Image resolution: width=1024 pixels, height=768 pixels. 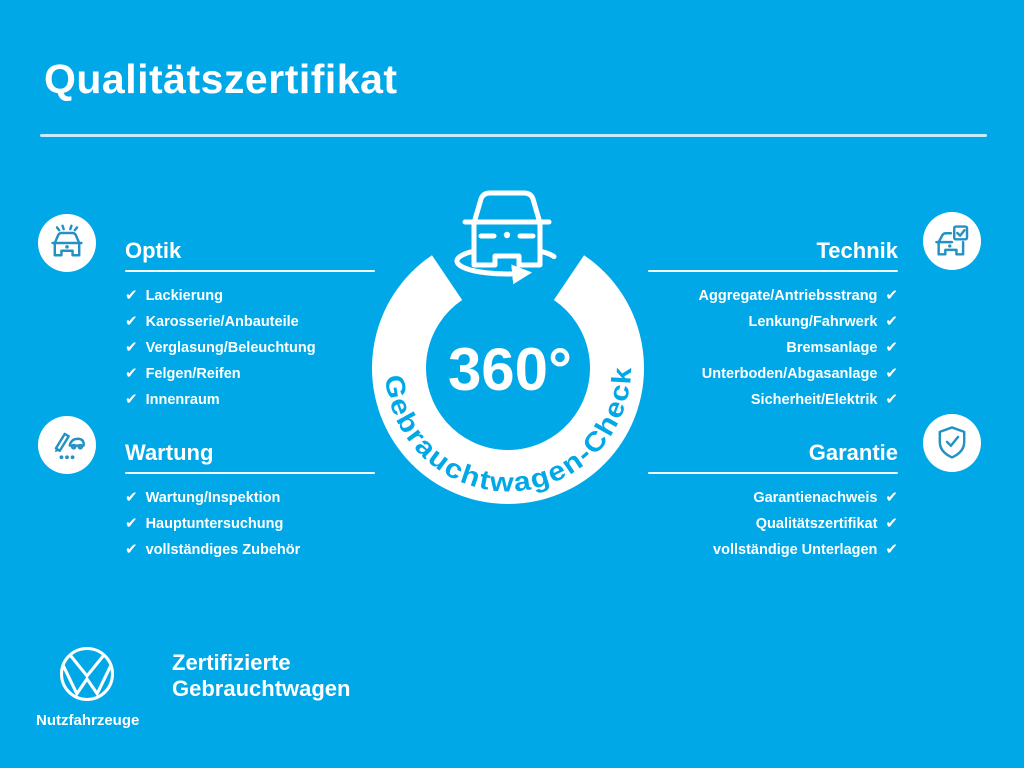 What do you see at coordinates (223, 550) in the screenshot?
I see `check-item-label: vollständiges Zubehör` at bounding box center [223, 550].